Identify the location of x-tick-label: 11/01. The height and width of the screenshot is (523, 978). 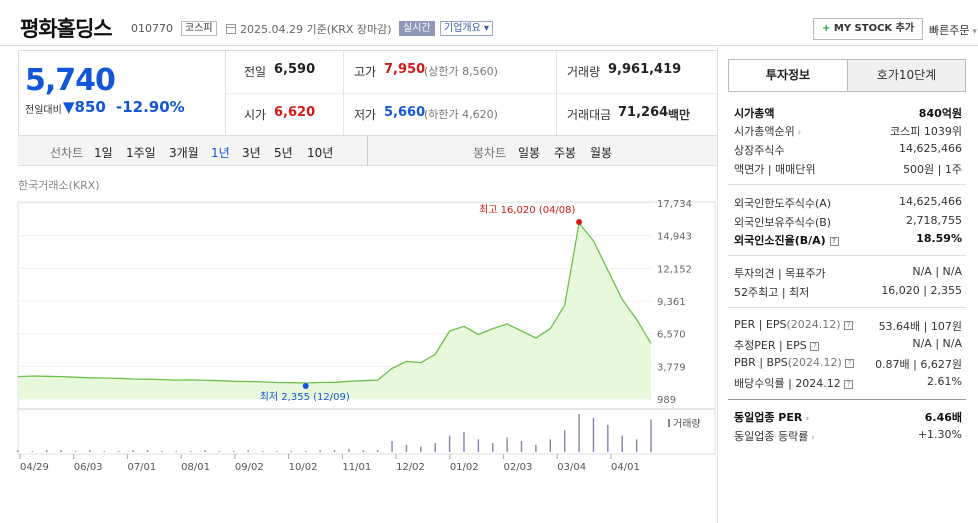
(356, 467).